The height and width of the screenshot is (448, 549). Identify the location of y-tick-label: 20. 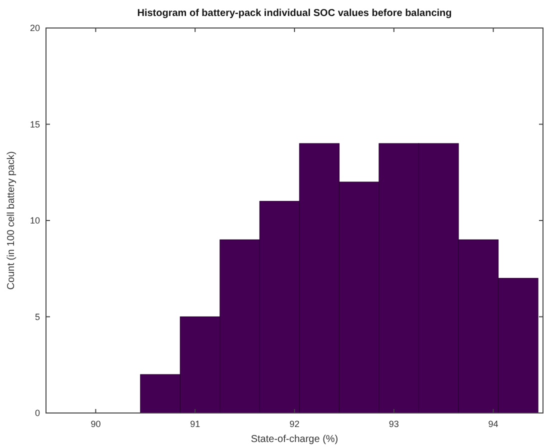
(35, 28).